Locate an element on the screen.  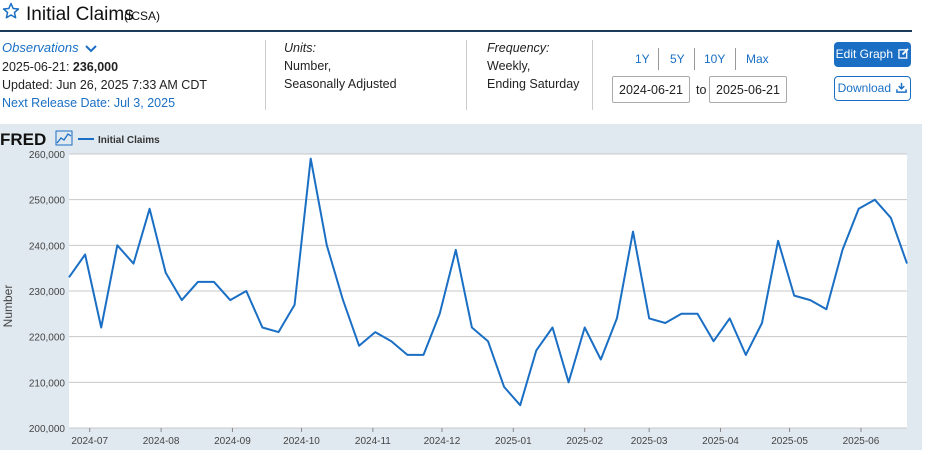
start-date-input: 2024-06-21 is located at coordinates (651, 89).